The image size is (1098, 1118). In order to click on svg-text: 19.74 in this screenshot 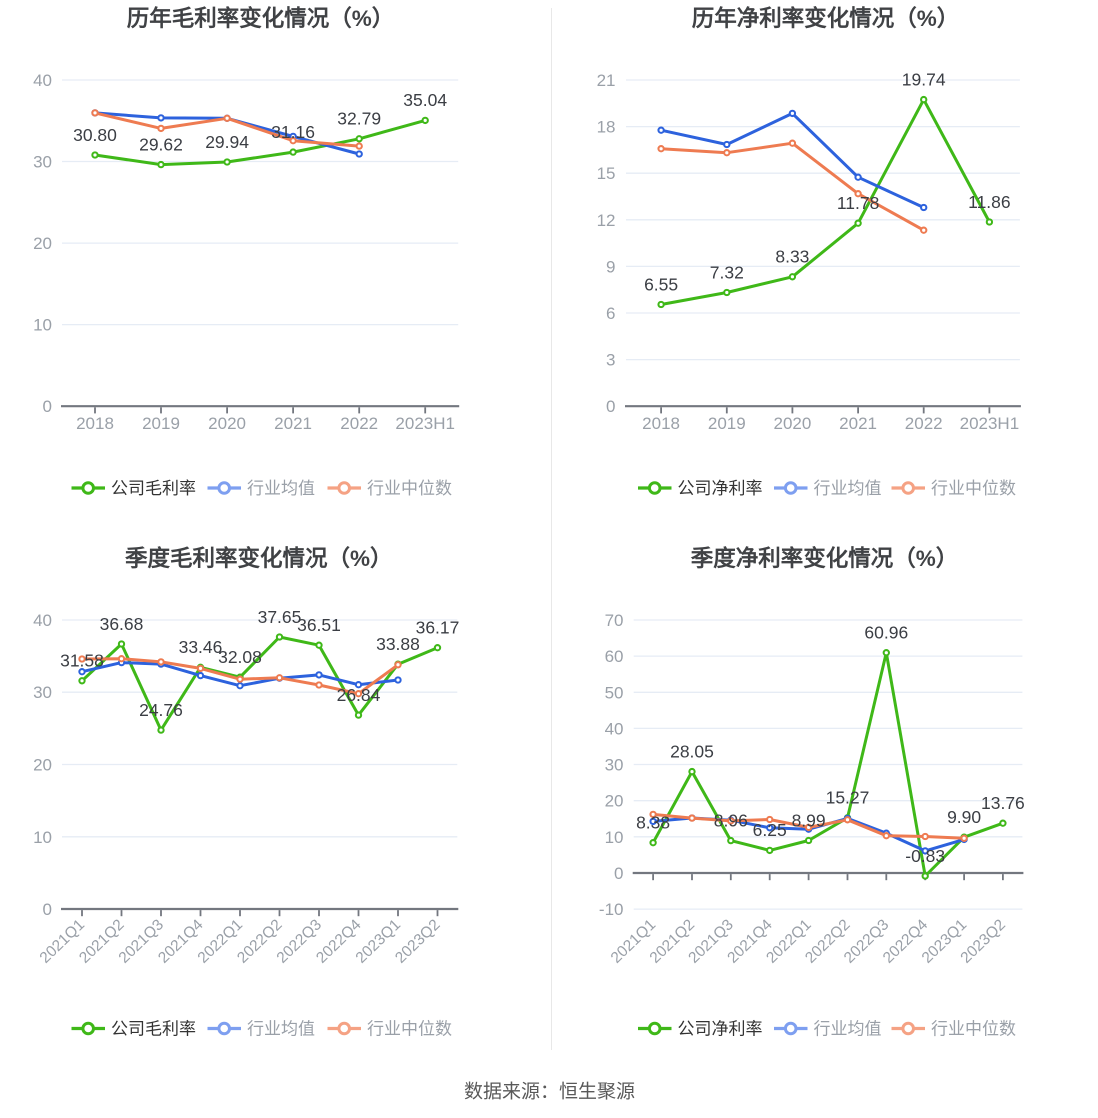, I will do `click(924, 79)`.